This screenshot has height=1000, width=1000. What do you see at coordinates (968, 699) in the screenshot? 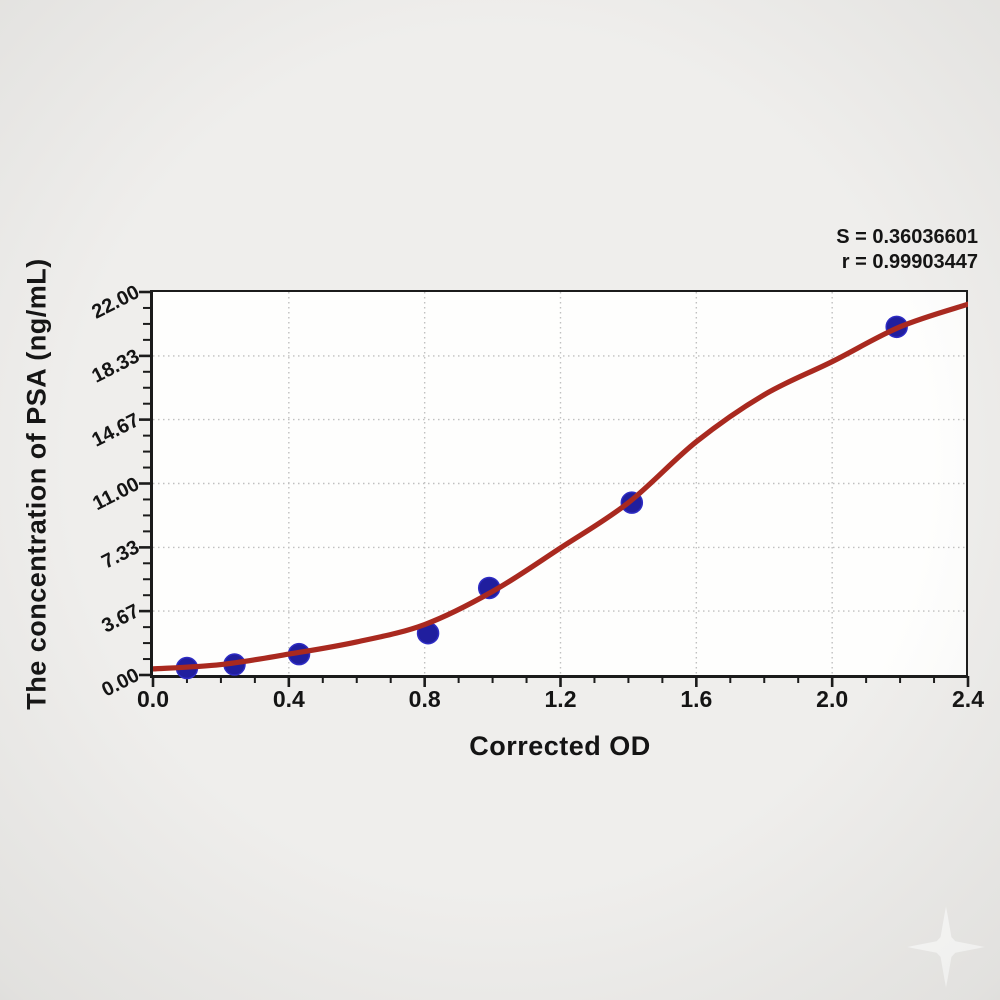
I see `x-tick-label: 2.4` at bounding box center [968, 699].